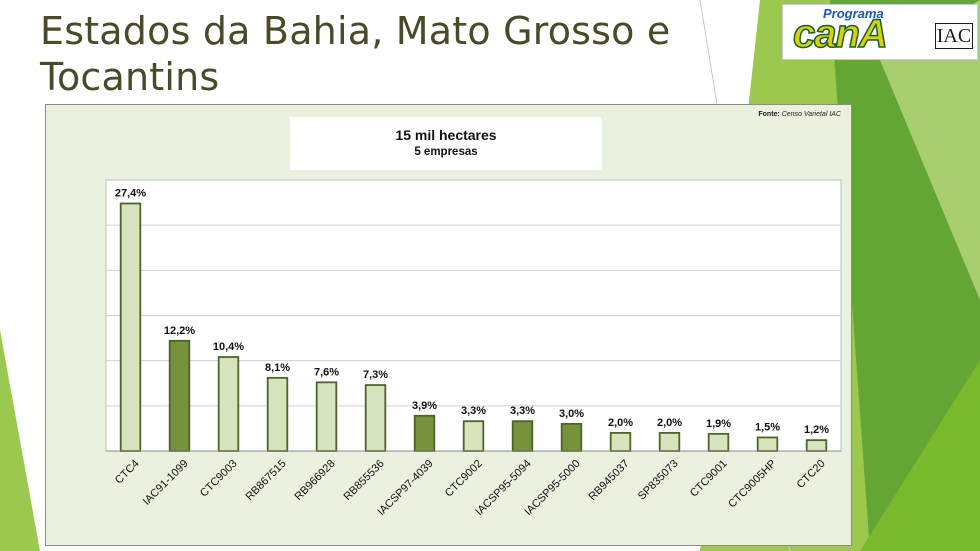 Image resolution: width=980 pixels, height=551 pixels. Describe the element at coordinates (608, 480) in the screenshot. I see `x-tick-label: RB945037` at that location.